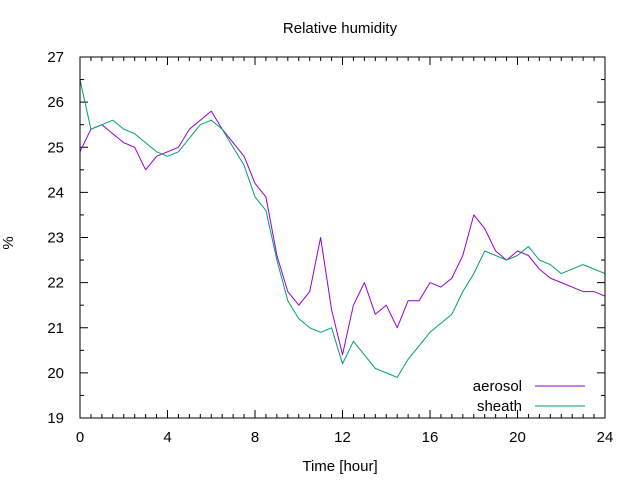 This screenshot has height=480, width=640. I want to click on x-axis-label: Time [hour], so click(339, 466).